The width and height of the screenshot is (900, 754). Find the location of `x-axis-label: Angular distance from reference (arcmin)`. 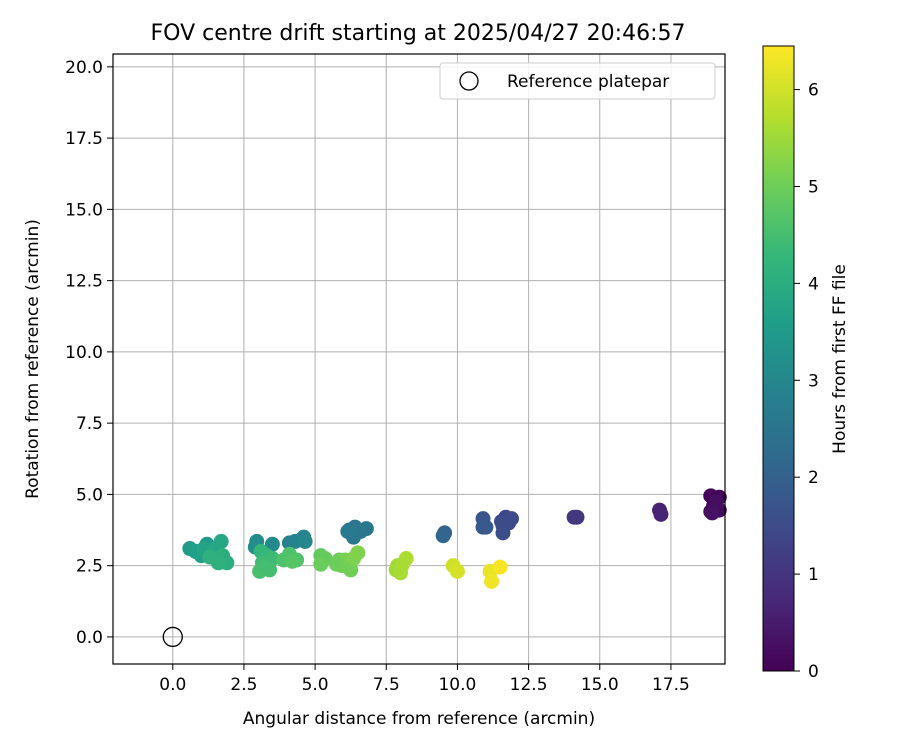

x-axis-label: Angular distance from reference (arcmin) is located at coordinates (419, 719).